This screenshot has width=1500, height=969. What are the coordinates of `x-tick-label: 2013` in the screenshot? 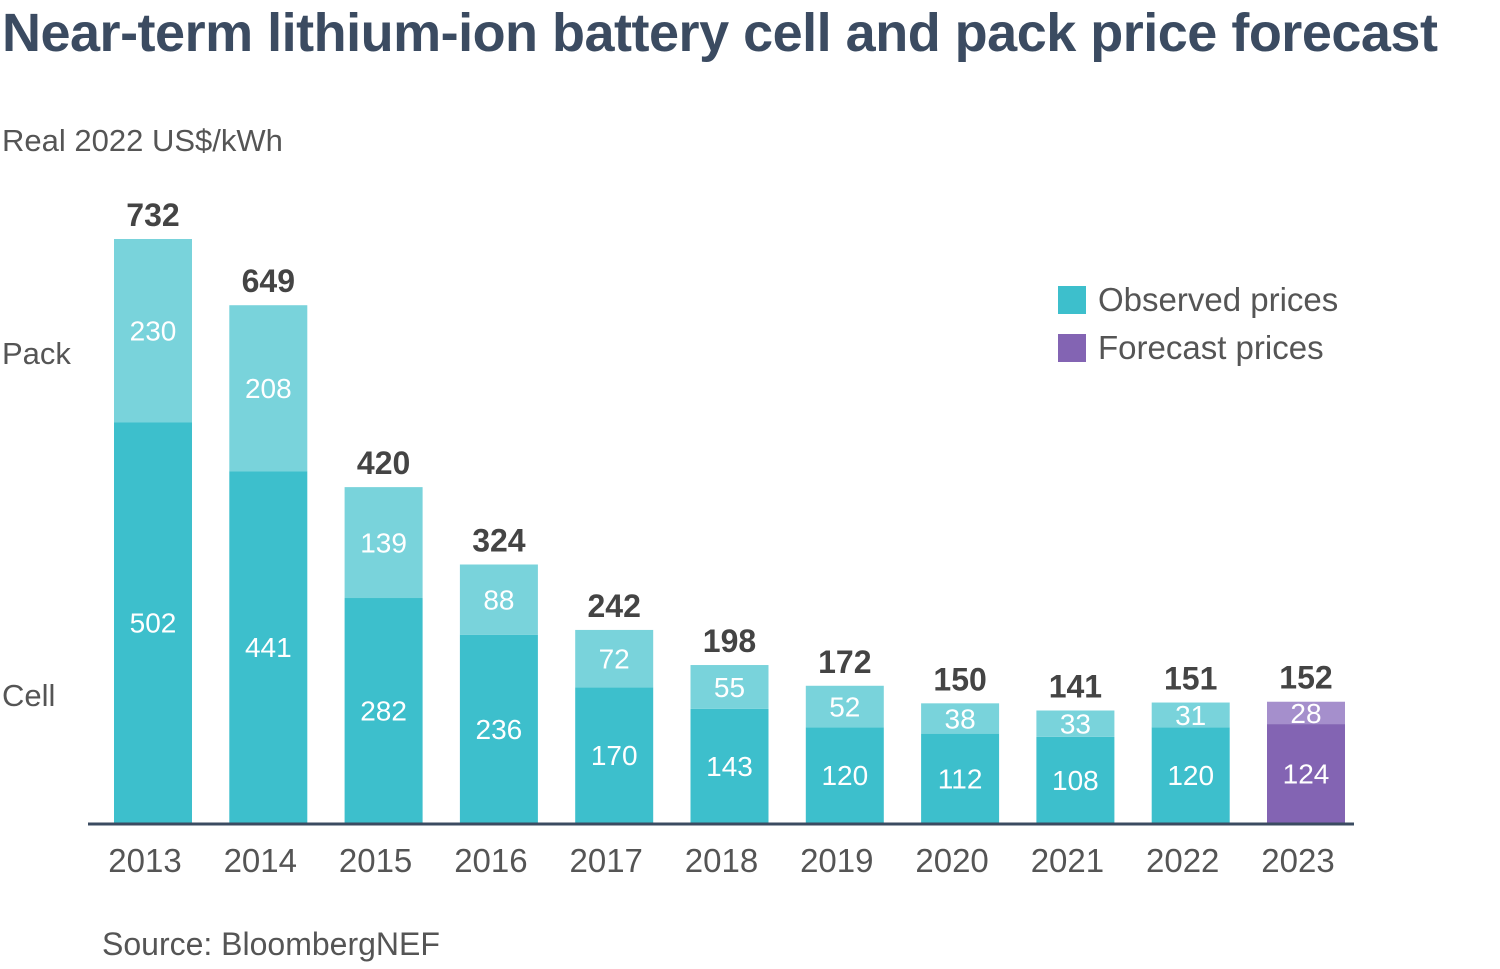 It's located at (144, 860).